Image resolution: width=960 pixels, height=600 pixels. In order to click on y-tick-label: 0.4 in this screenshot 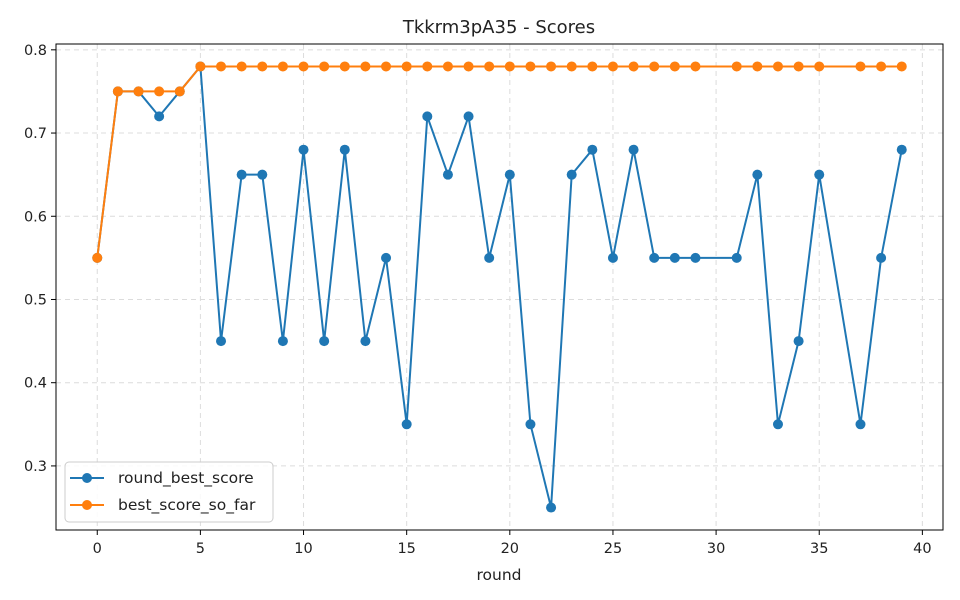, I will do `click(35, 384)`.